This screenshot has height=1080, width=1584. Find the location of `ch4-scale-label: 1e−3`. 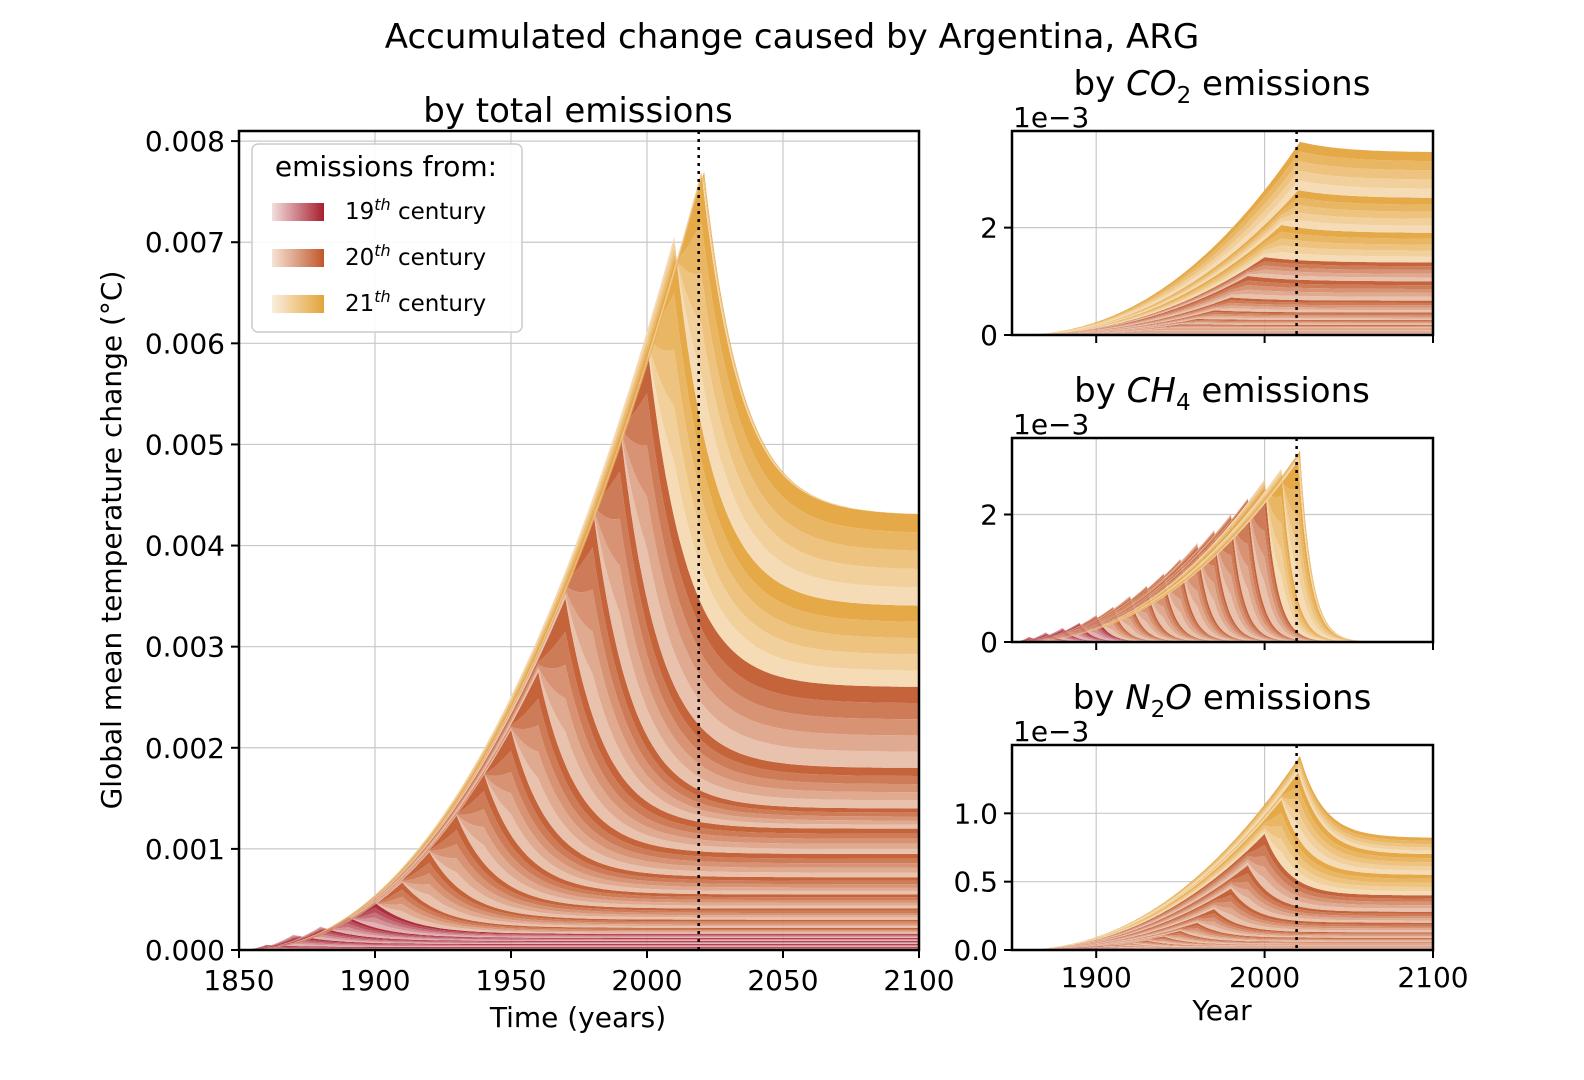

ch4-scale-label: 1e−3 is located at coordinates (1051, 424).